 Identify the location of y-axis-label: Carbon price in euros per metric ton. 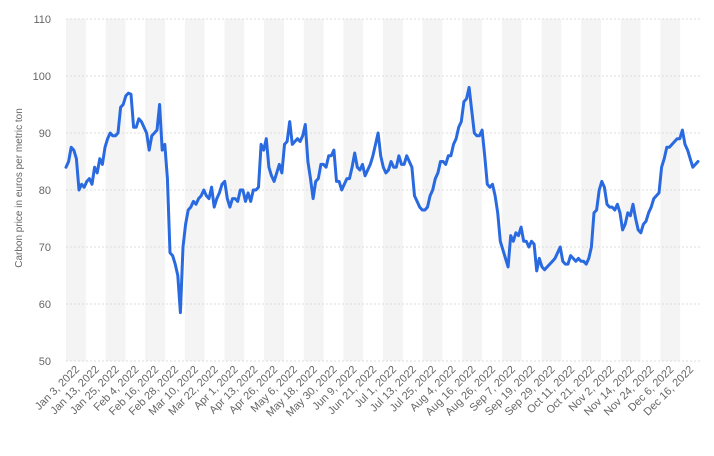
(19, 188).